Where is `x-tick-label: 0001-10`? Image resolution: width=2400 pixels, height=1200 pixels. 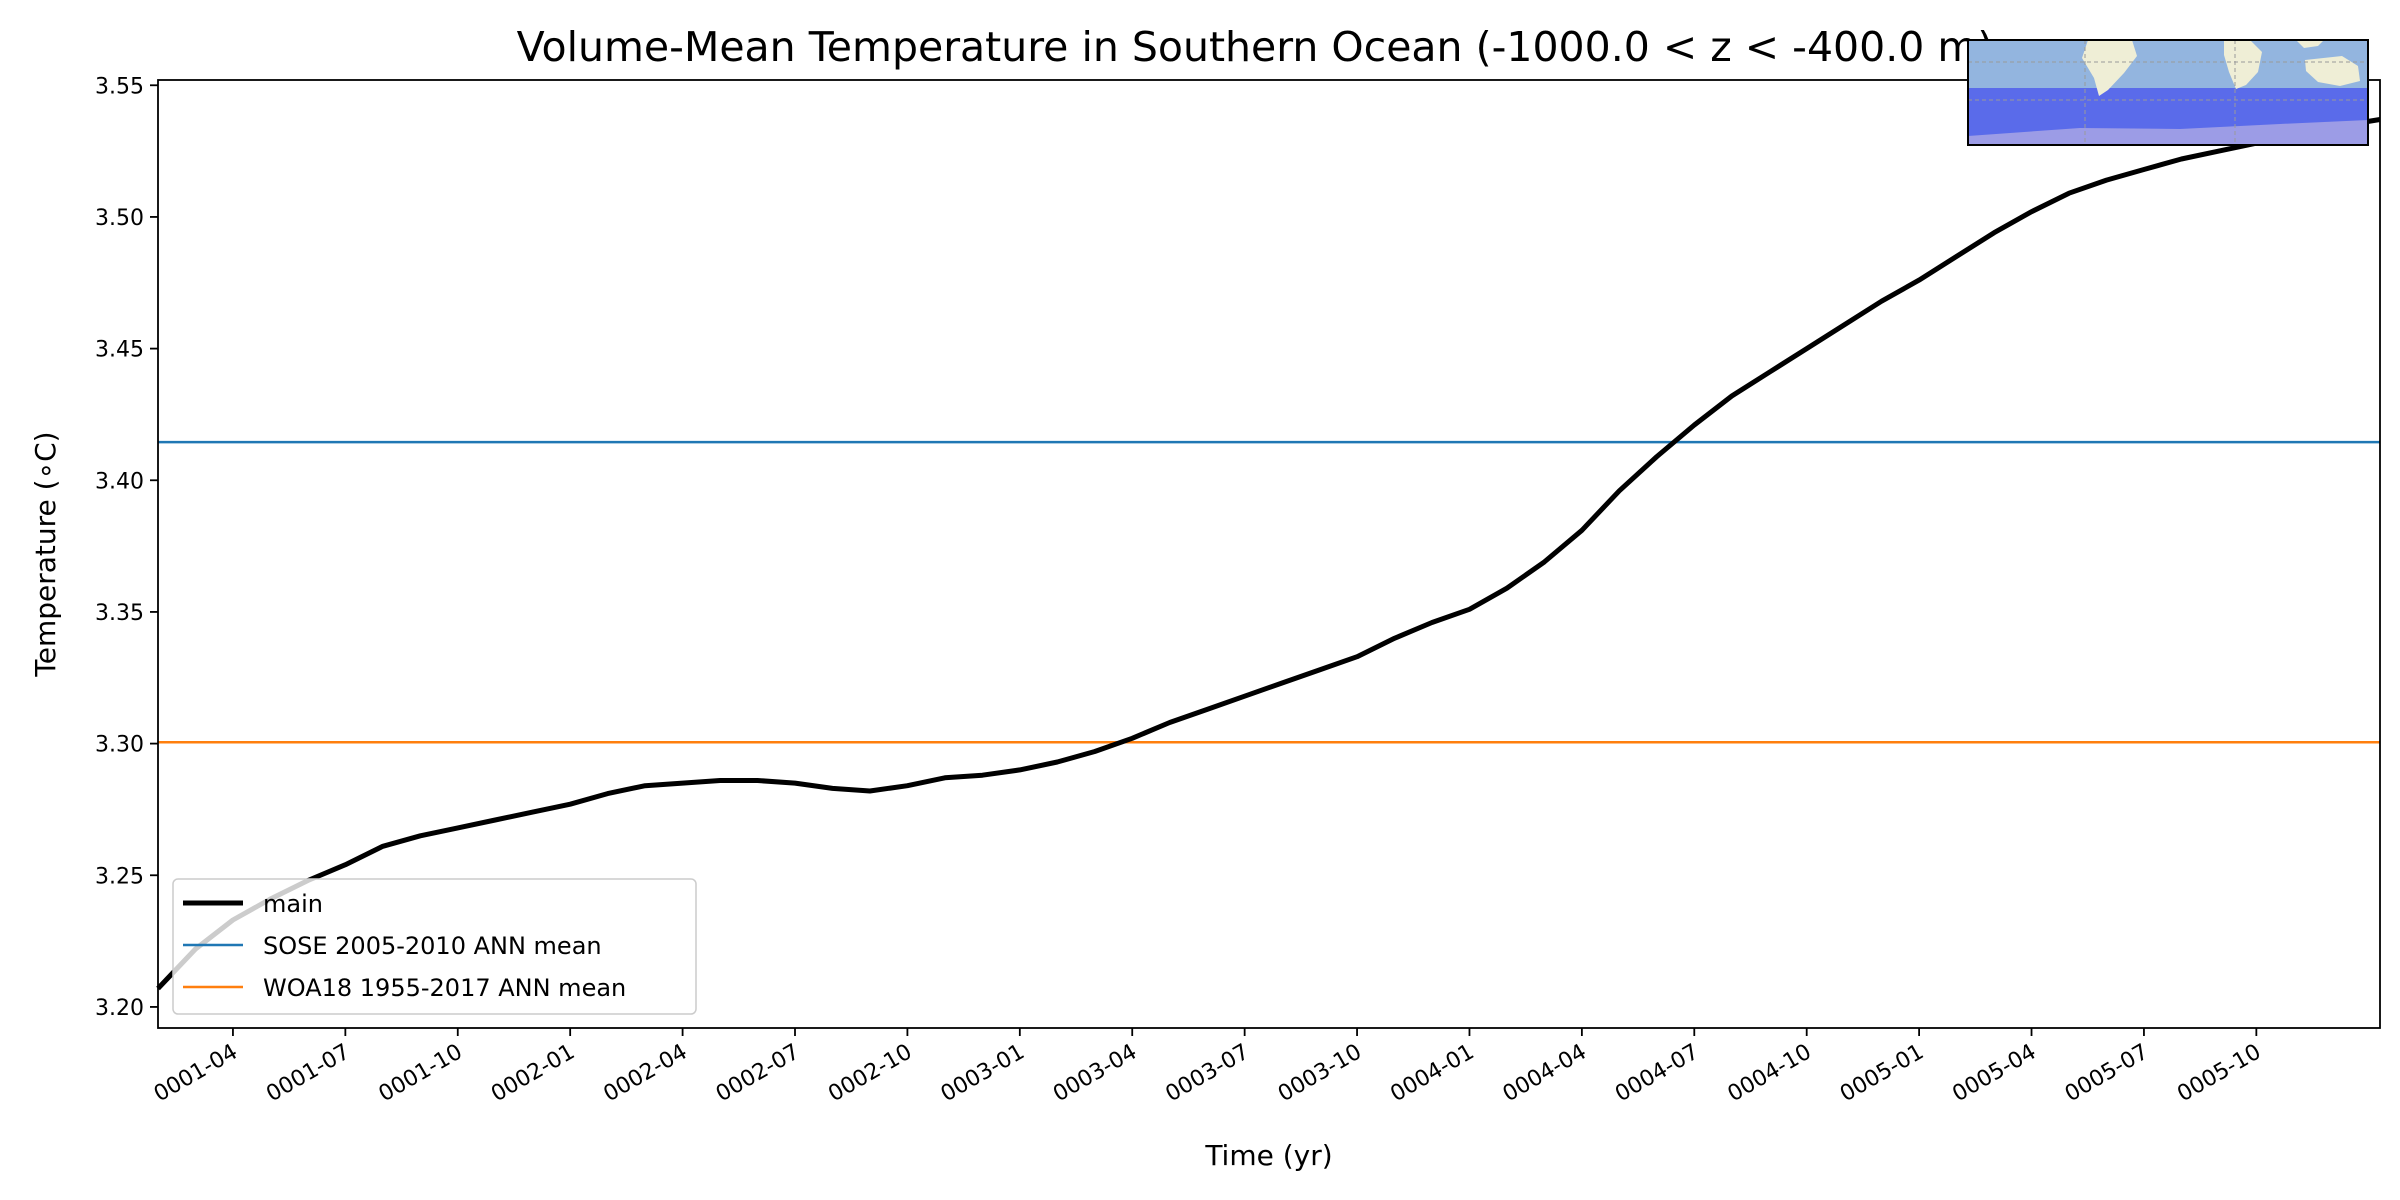 x-tick-label: 0001-10 is located at coordinates (421, 1074).